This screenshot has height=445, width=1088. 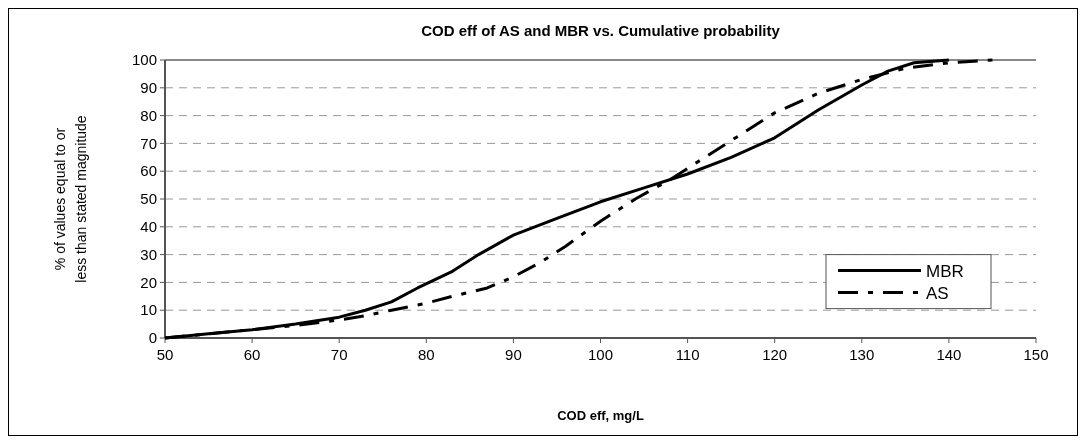 I want to click on x-tick-label: 50, so click(x=165, y=354).